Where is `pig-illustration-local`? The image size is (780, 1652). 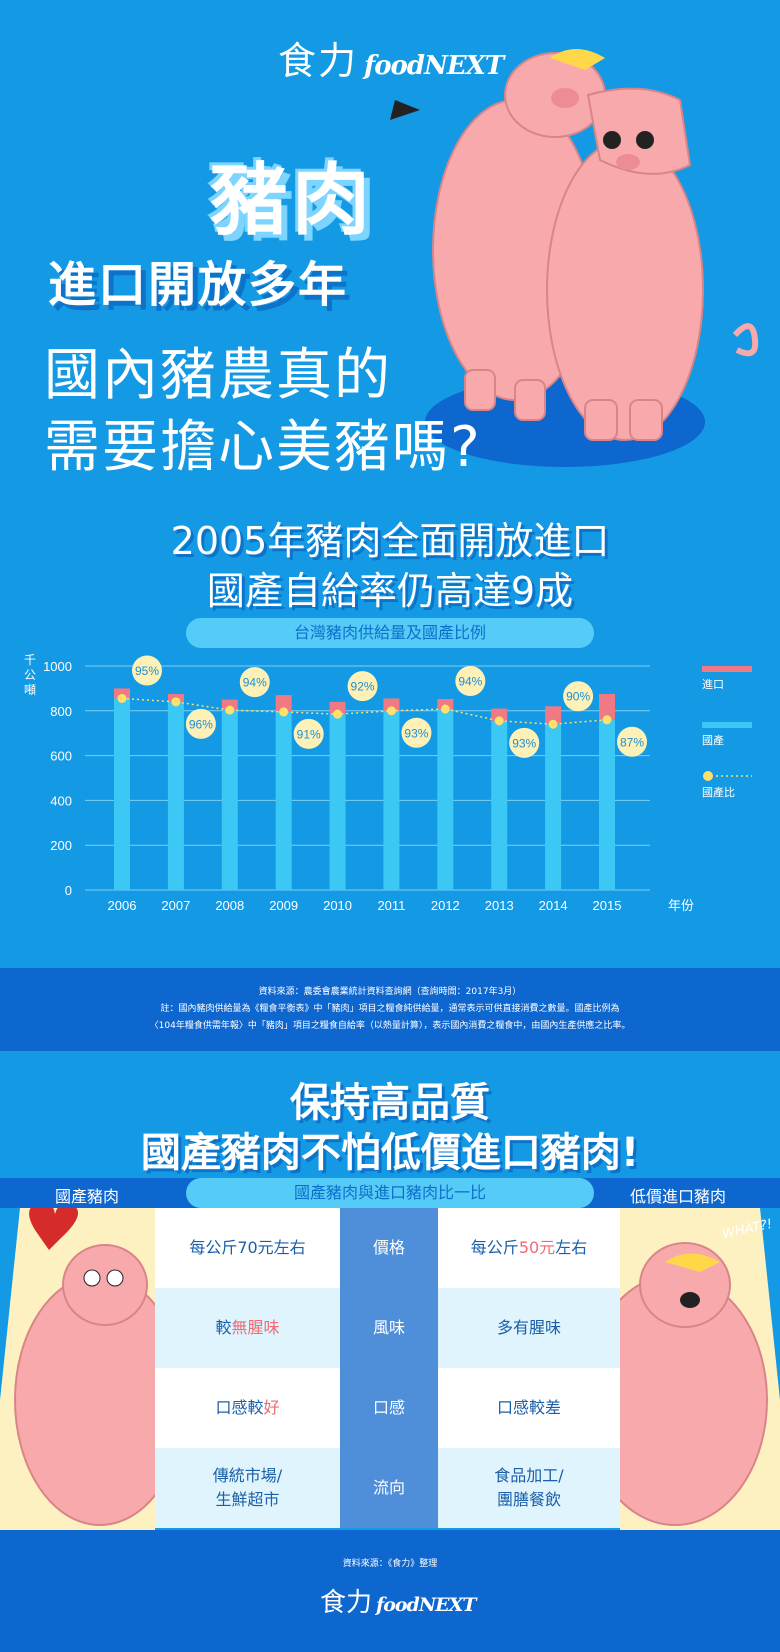
pig-illustration-local is located at coordinates (100, 1385).